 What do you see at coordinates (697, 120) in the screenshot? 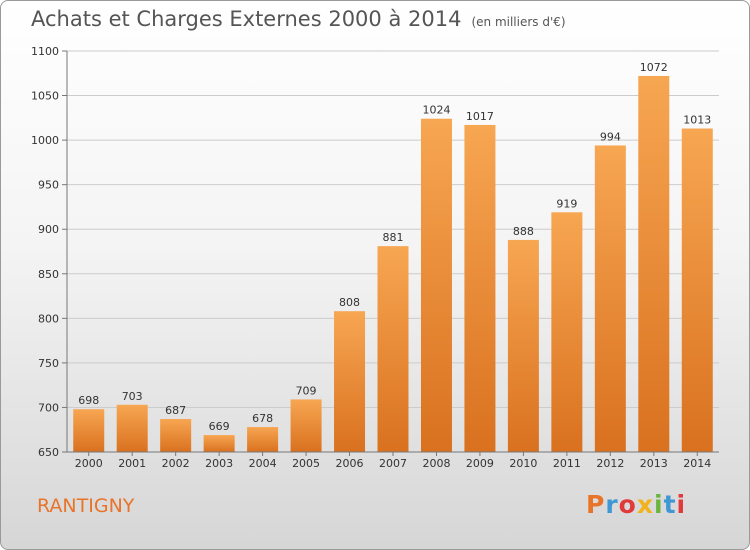
I see `data-label: 1013` at bounding box center [697, 120].